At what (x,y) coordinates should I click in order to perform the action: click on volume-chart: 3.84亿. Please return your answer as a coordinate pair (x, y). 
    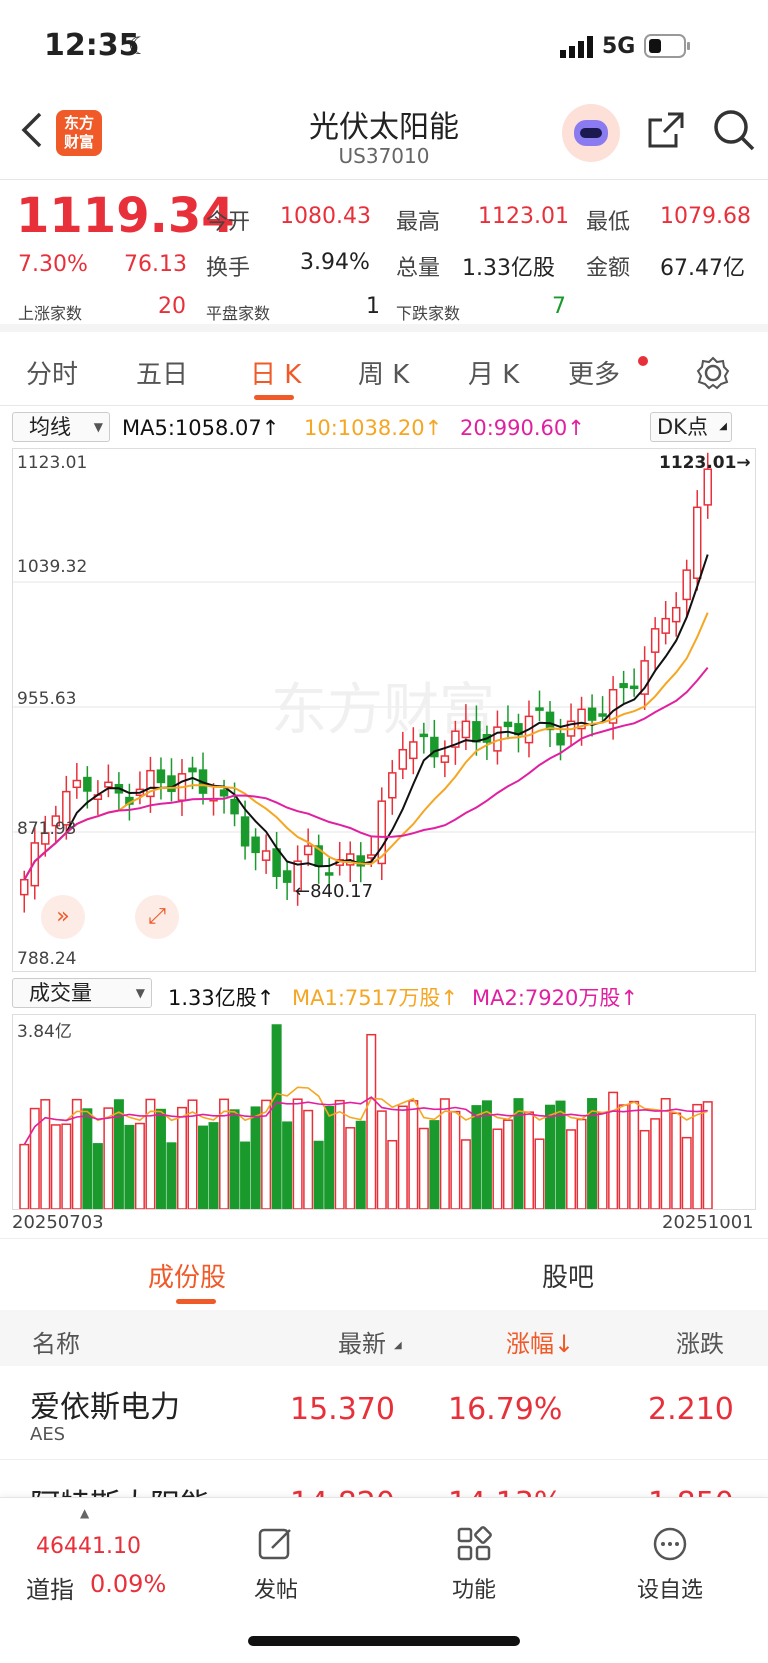
    Looking at the image, I should click on (384, 1112).